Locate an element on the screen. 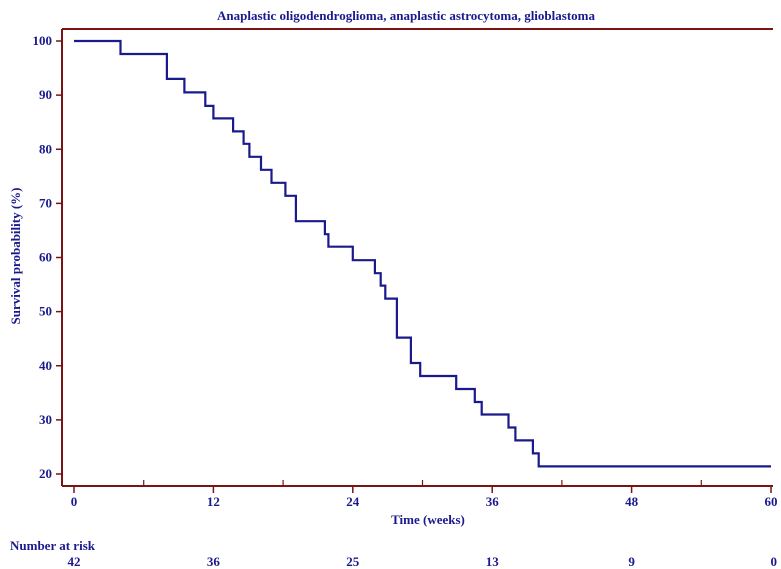 This screenshot has height=569, width=781. x-tick-label-60: 60 is located at coordinates (771, 501).